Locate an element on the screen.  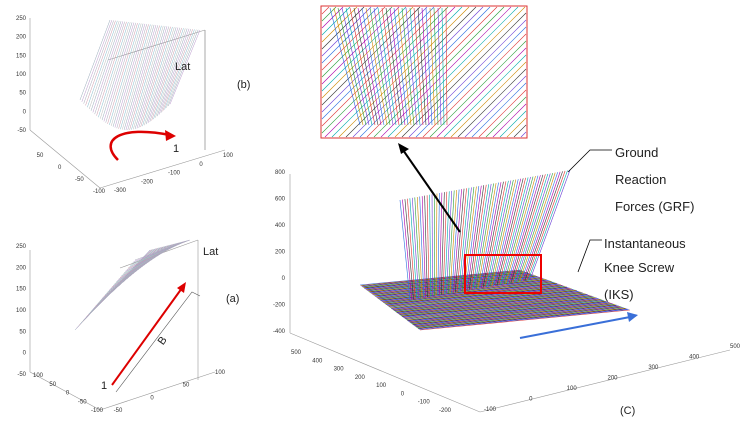
tick-label: 300 is located at coordinates (653, 368).